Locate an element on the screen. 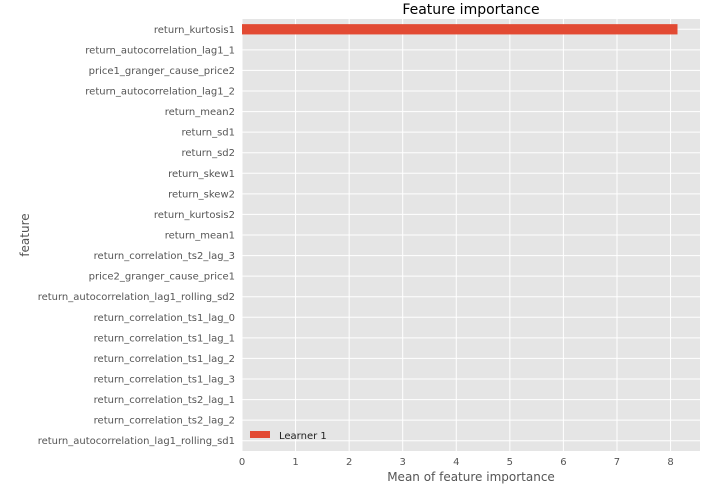  legend-swatch is located at coordinates (260, 434).